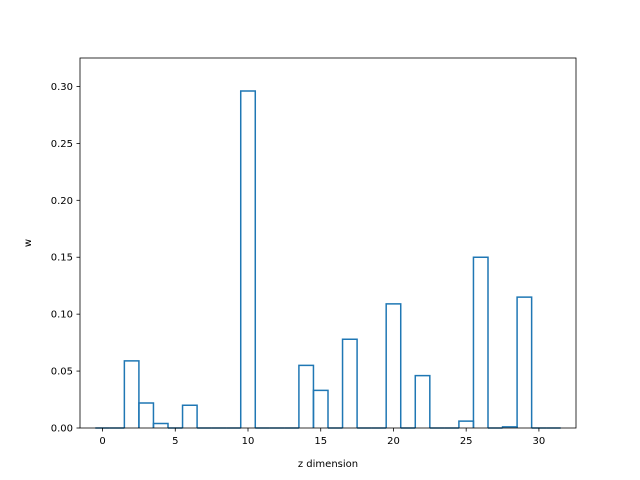 Image resolution: width=640 pixels, height=480 pixels. What do you see at coordinates (62, 258) in the screenshot?
I see `y-tick-label: 0.15` at bounding box center [62, 258].